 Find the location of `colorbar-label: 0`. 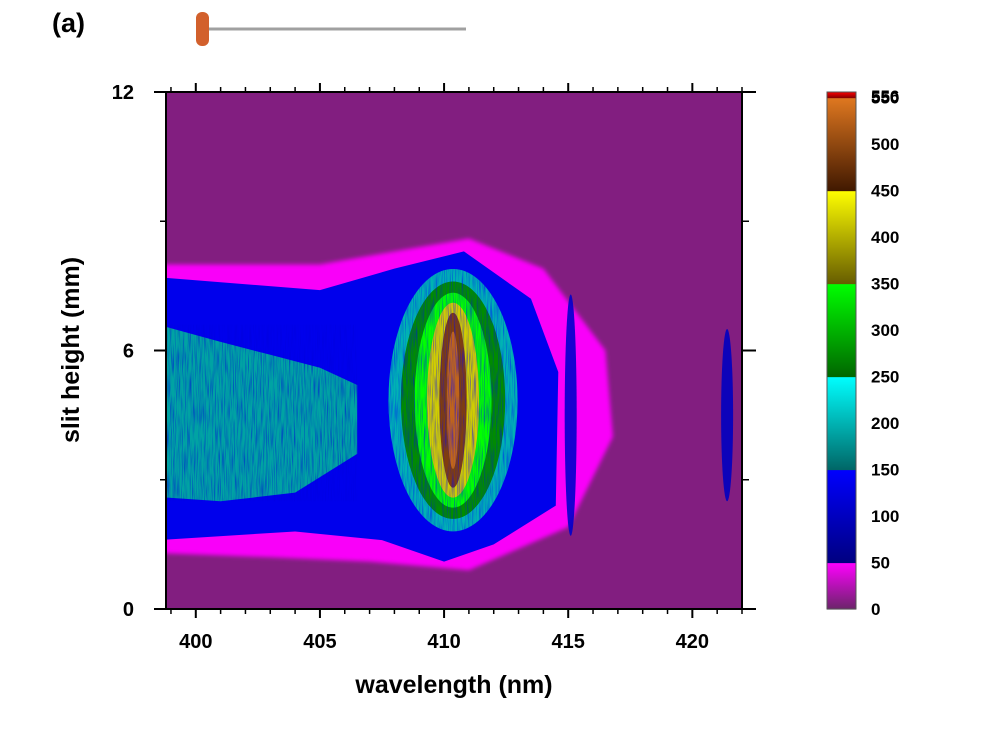

colorbar-label: 0 is located at coordinates (875, 609).